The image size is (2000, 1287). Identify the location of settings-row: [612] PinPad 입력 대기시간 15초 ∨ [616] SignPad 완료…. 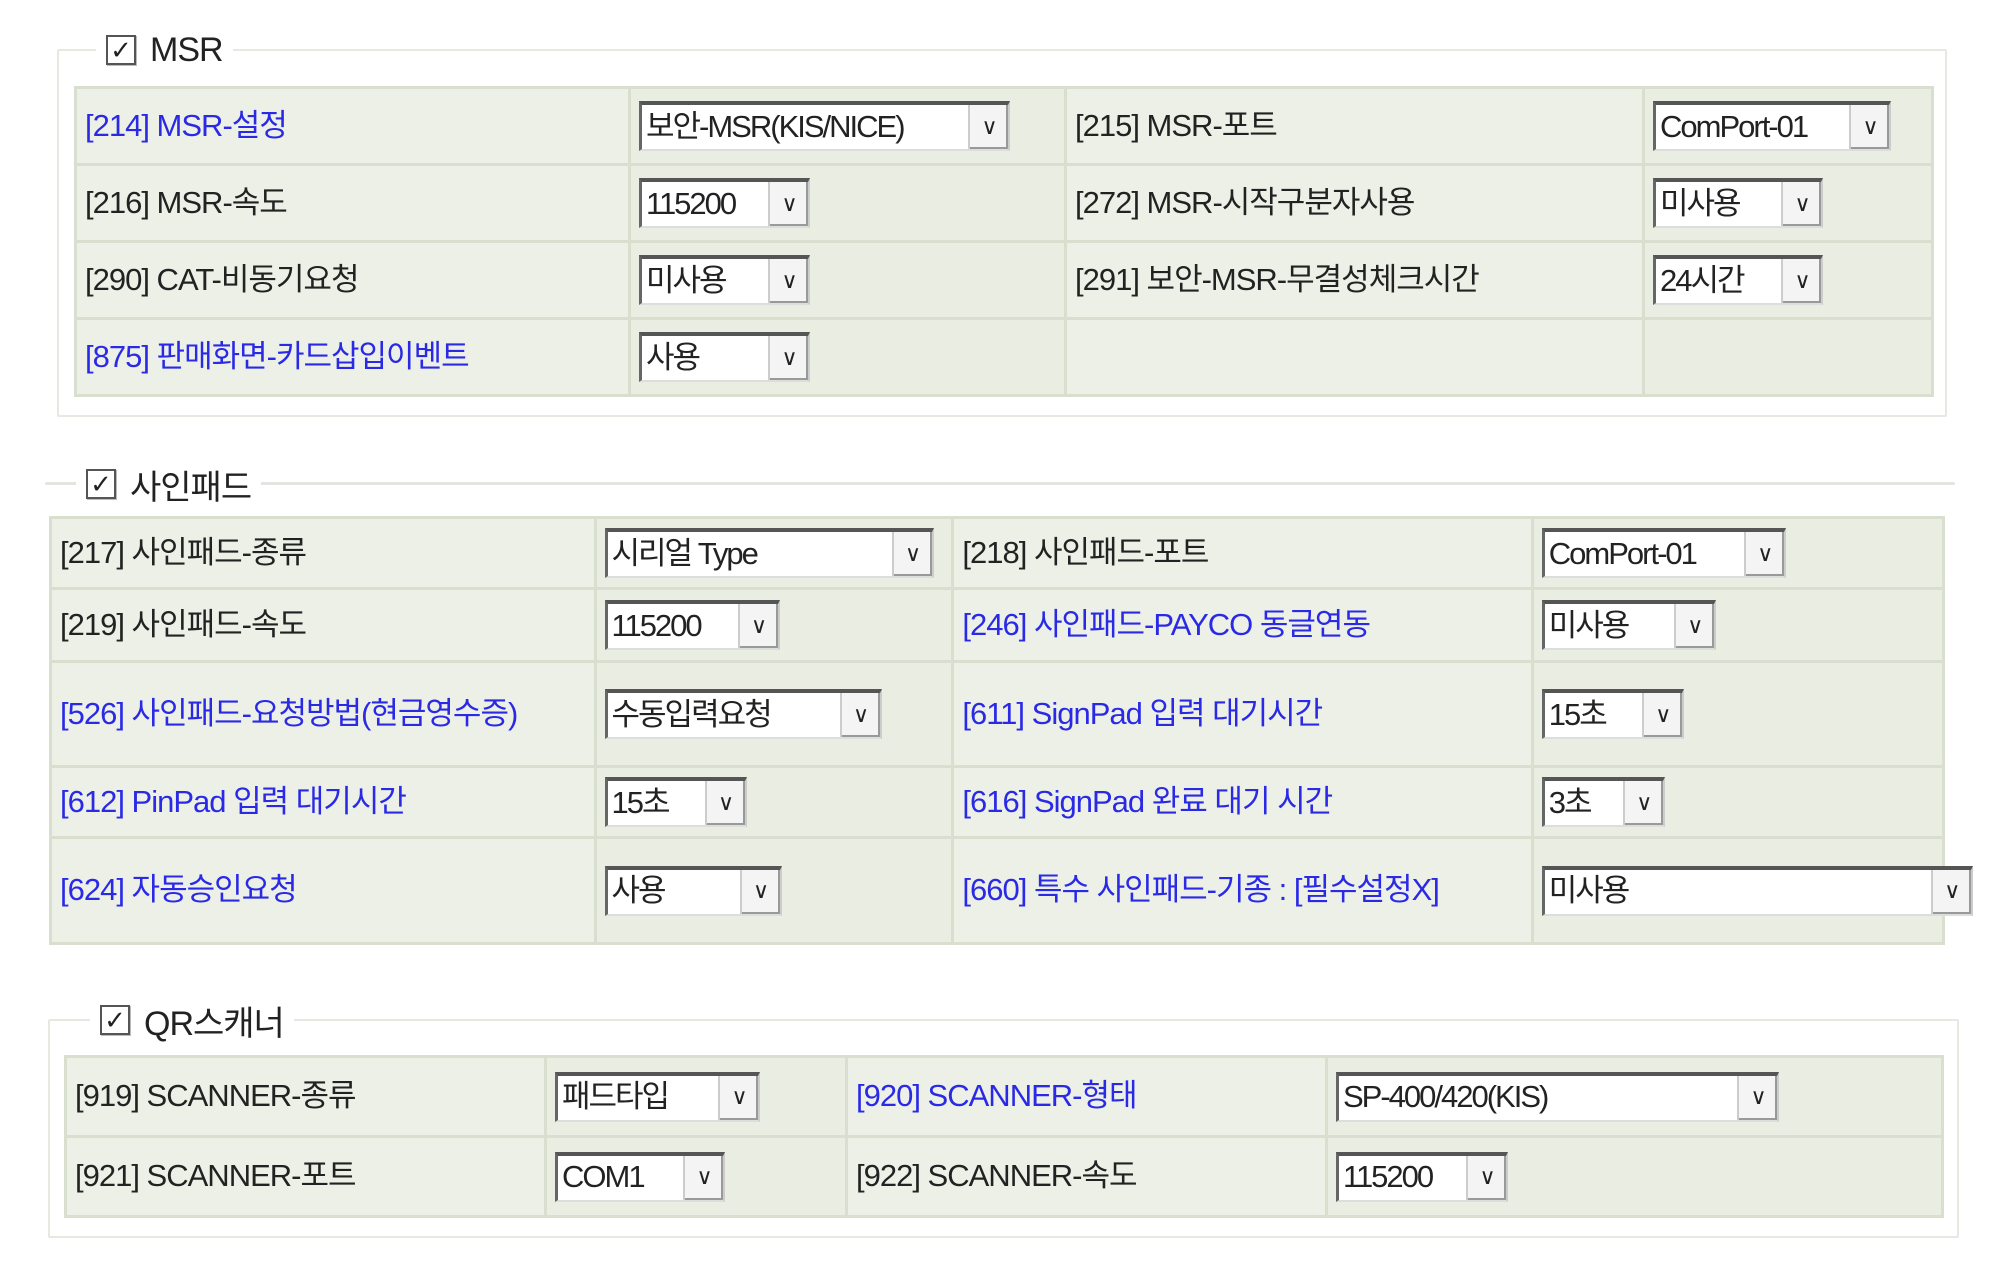
(997, 802).